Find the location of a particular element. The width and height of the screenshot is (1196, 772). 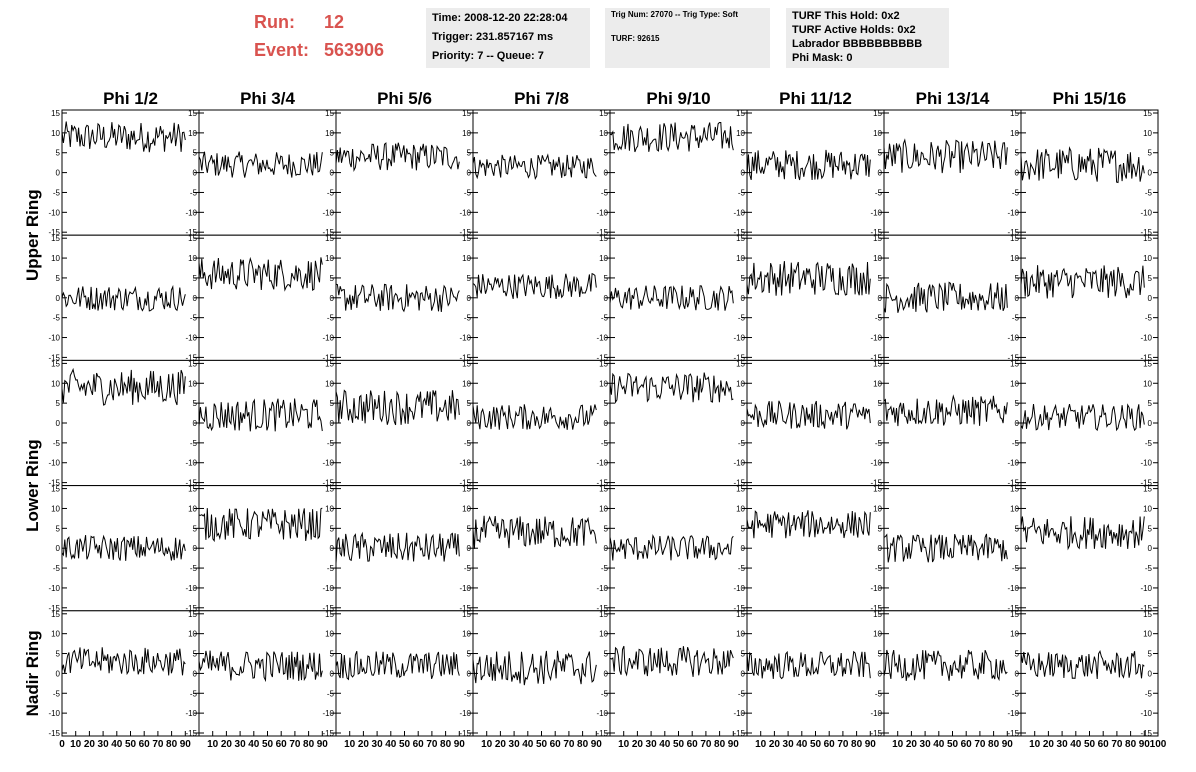

run-label: Run: is located at coordinates (274, 22).